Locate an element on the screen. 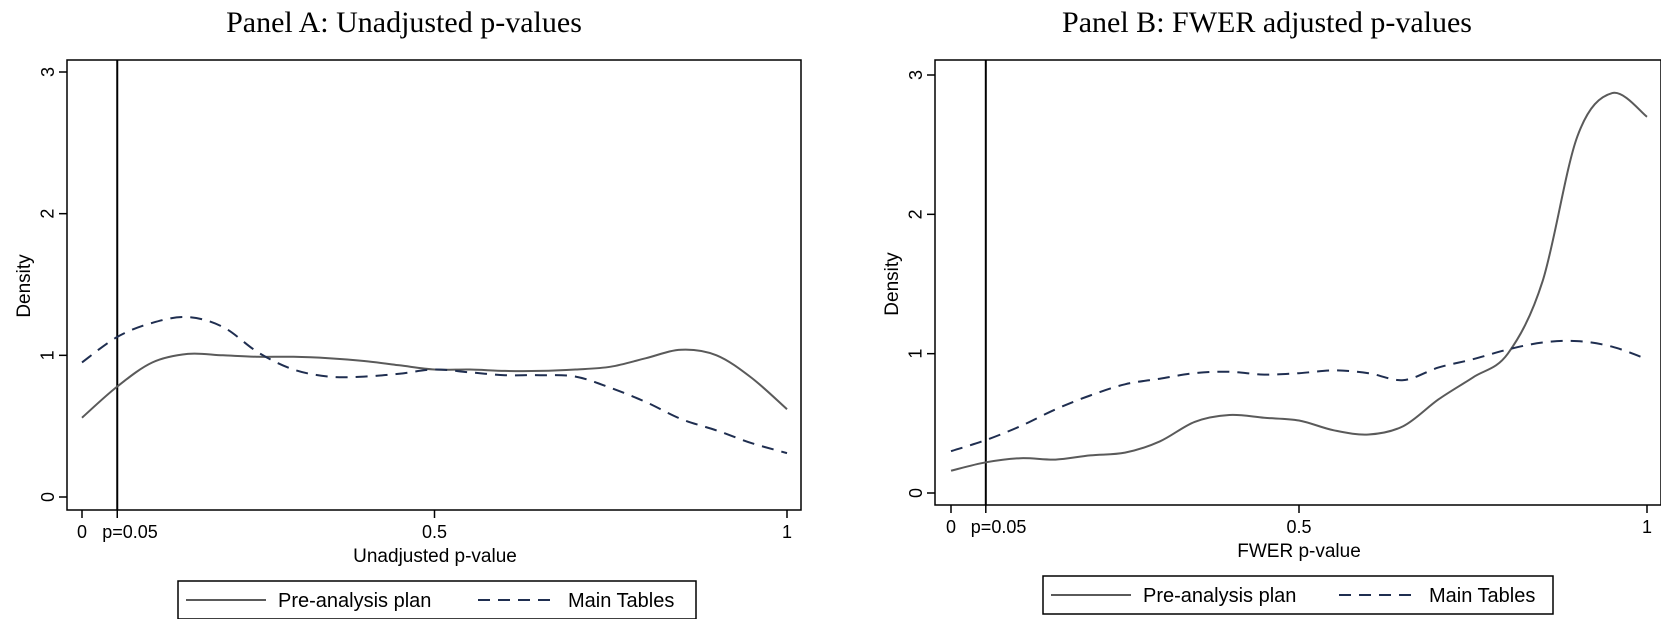 This screenshot has width=1661, height=619. panel-a-legend-label-main-tables: Main Tables is located at coordinates (621, 601).